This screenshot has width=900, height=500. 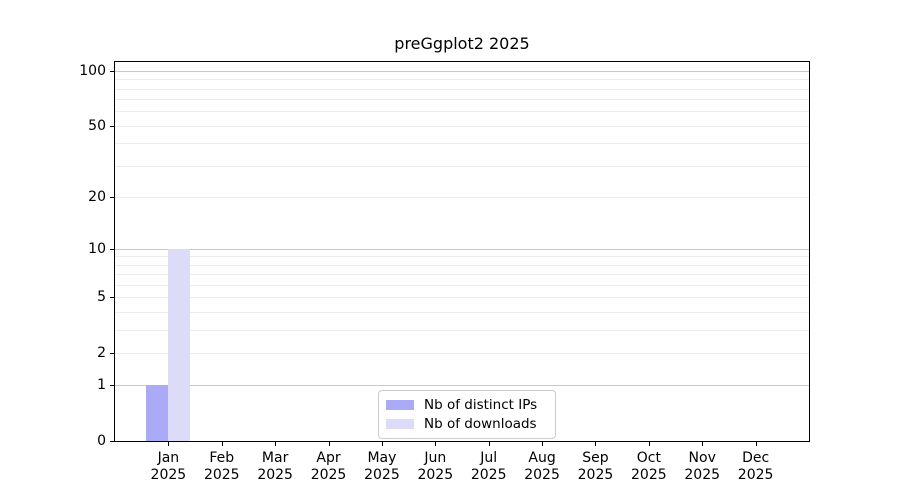 I want to click on bar-nb-of-downloads-jan, so click(x=179, y=344).